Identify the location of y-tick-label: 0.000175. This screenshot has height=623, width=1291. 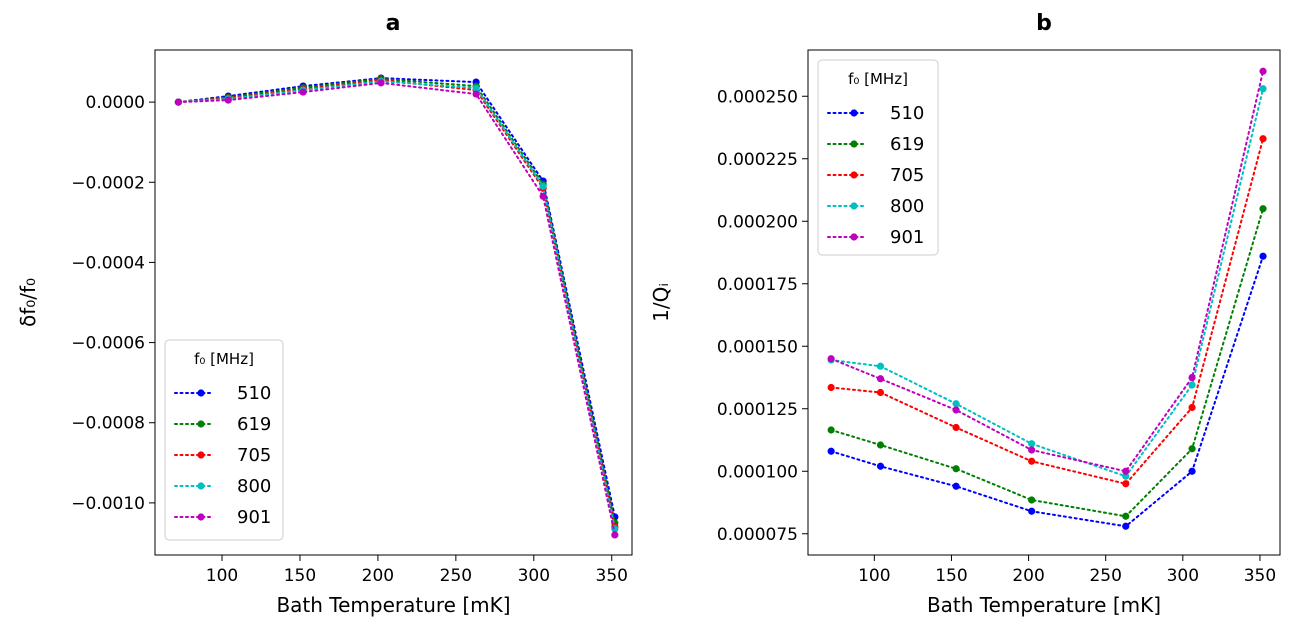
(757, 285).